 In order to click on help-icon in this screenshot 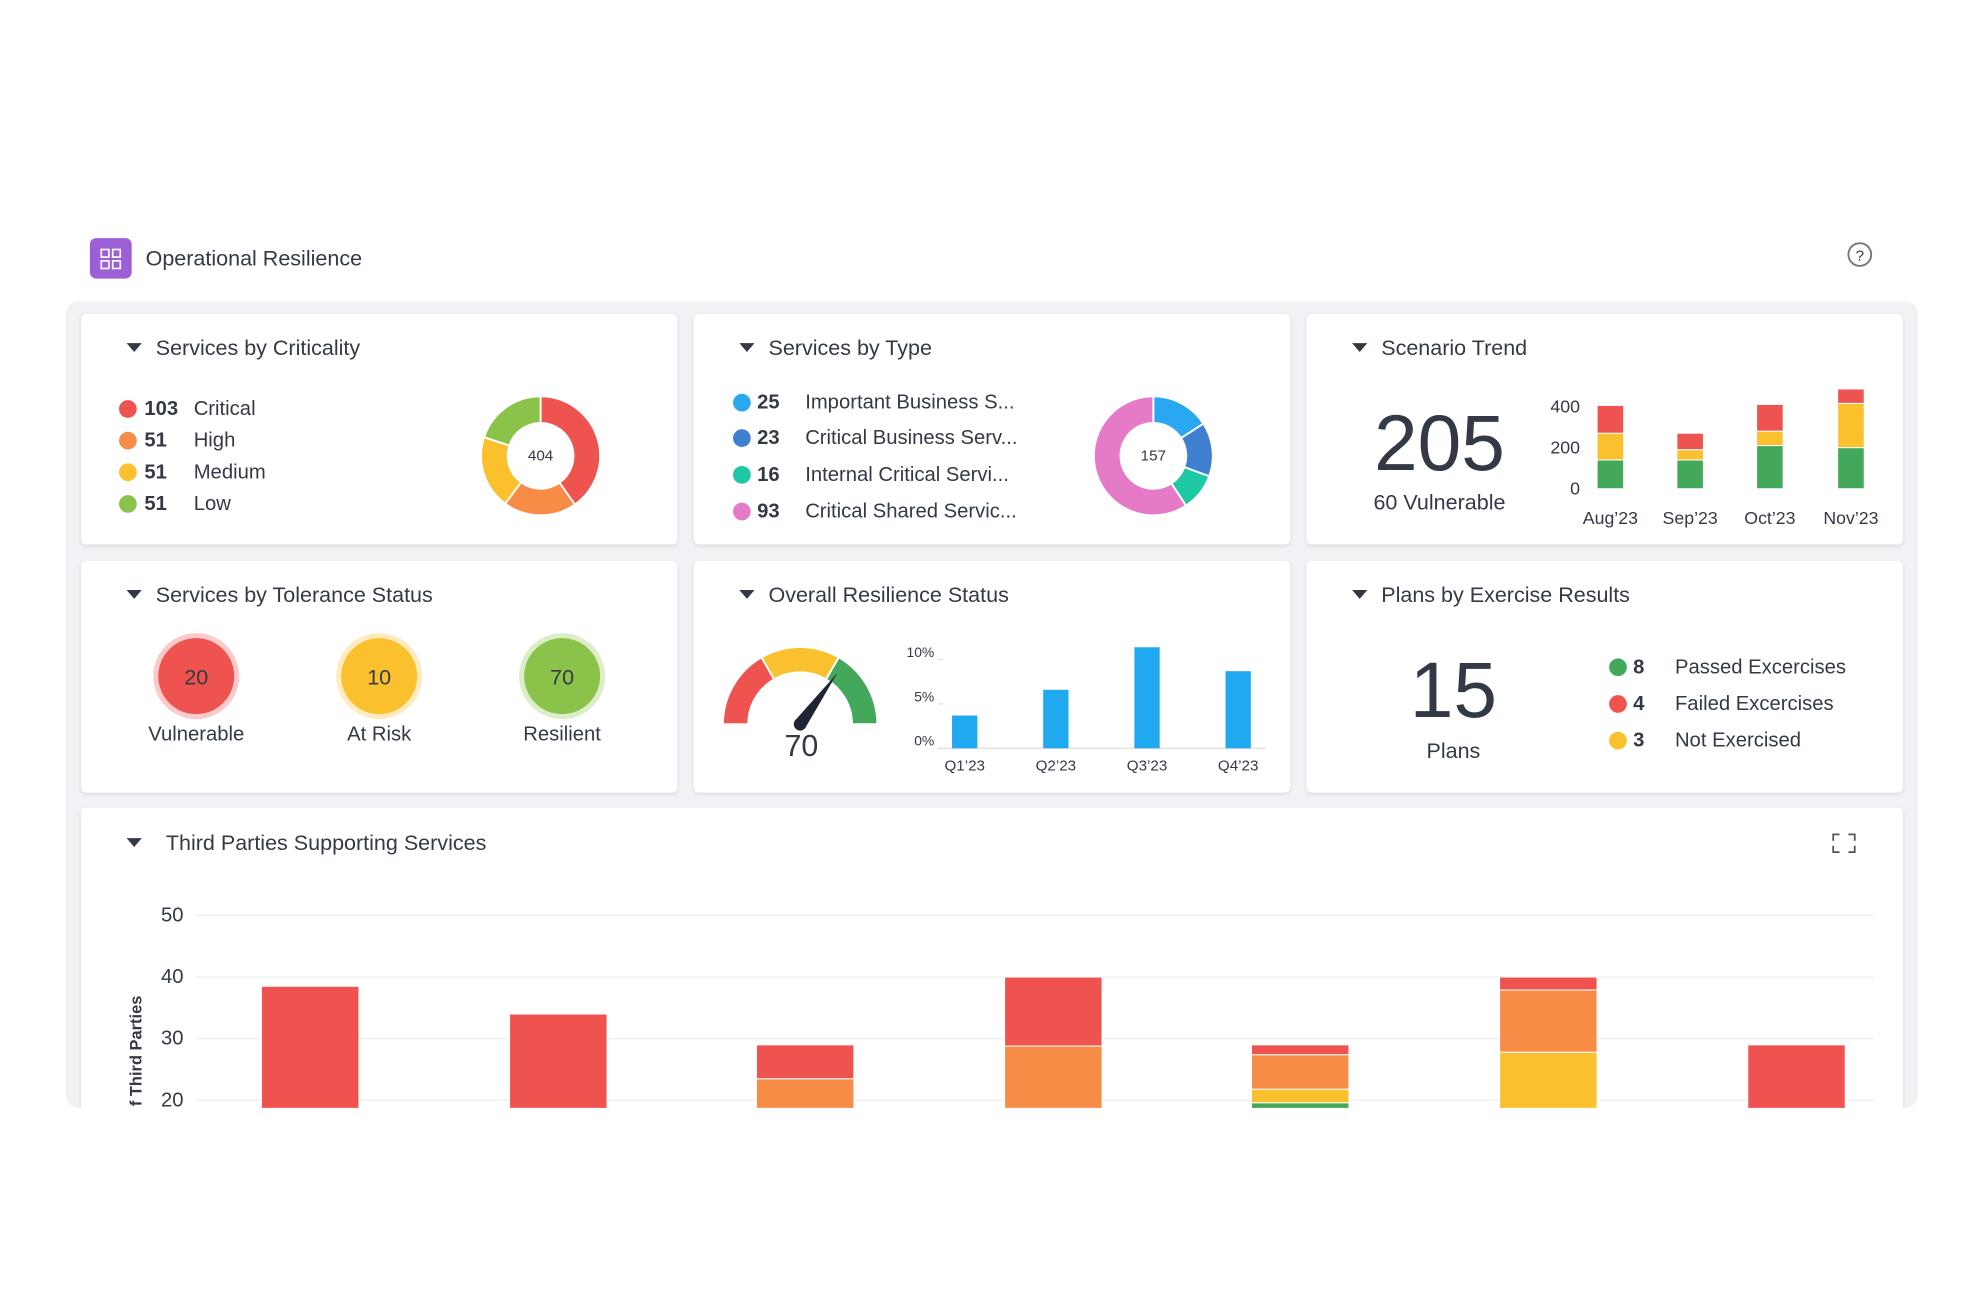, I will do `click(1860, 254)`.